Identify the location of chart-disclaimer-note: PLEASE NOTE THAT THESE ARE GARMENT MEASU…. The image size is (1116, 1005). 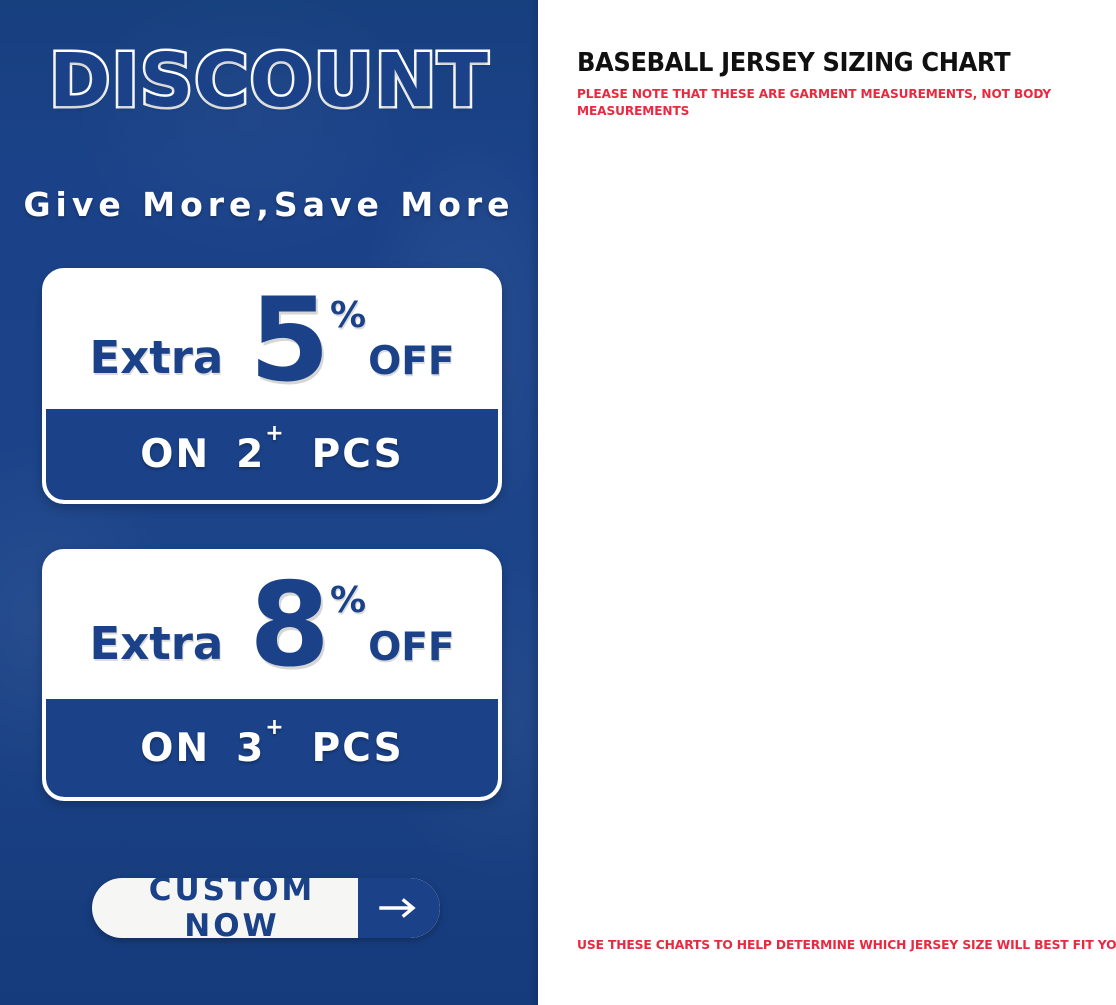
(814, 102).